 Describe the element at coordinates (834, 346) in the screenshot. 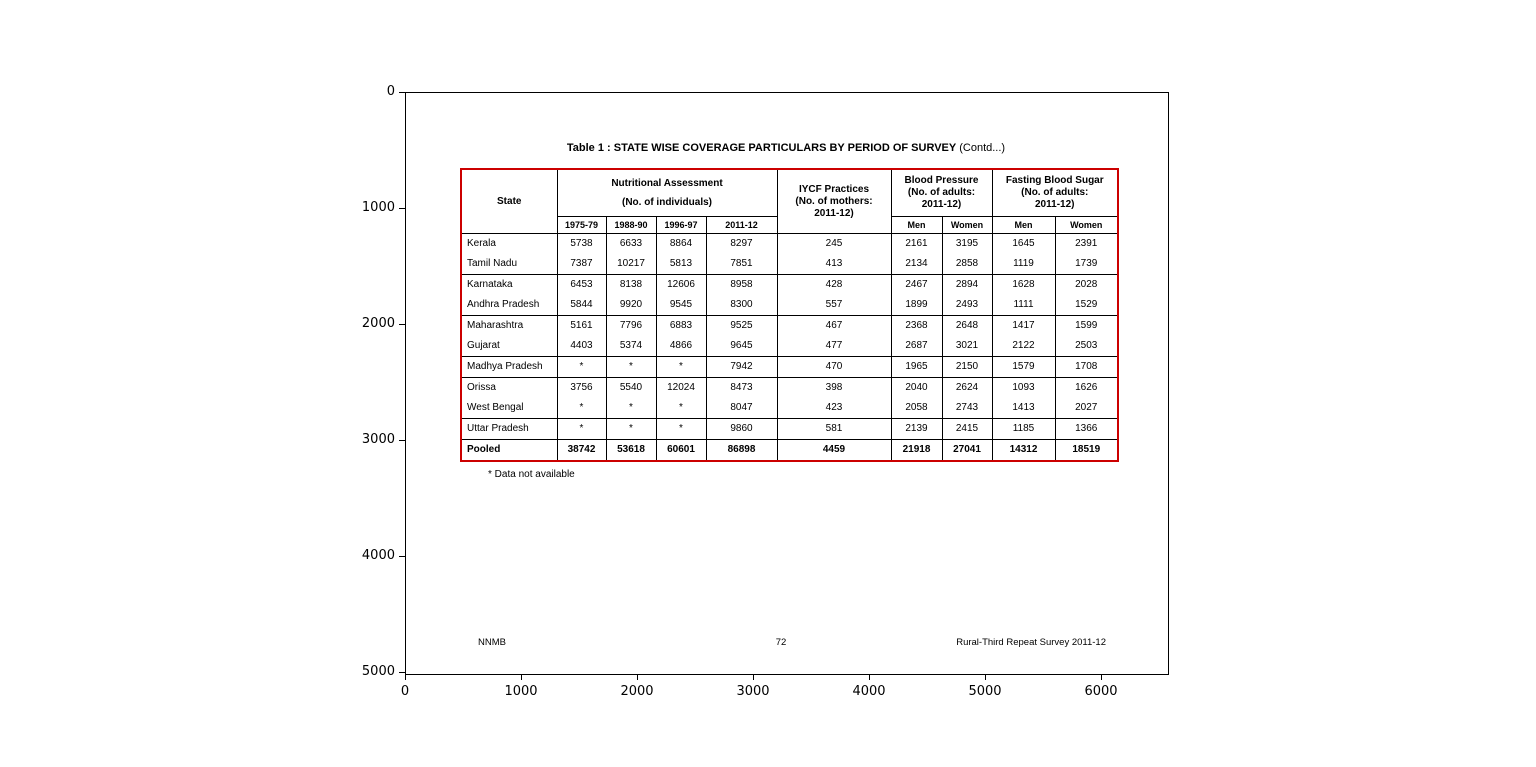

I see `value-cell: 477` at that location.